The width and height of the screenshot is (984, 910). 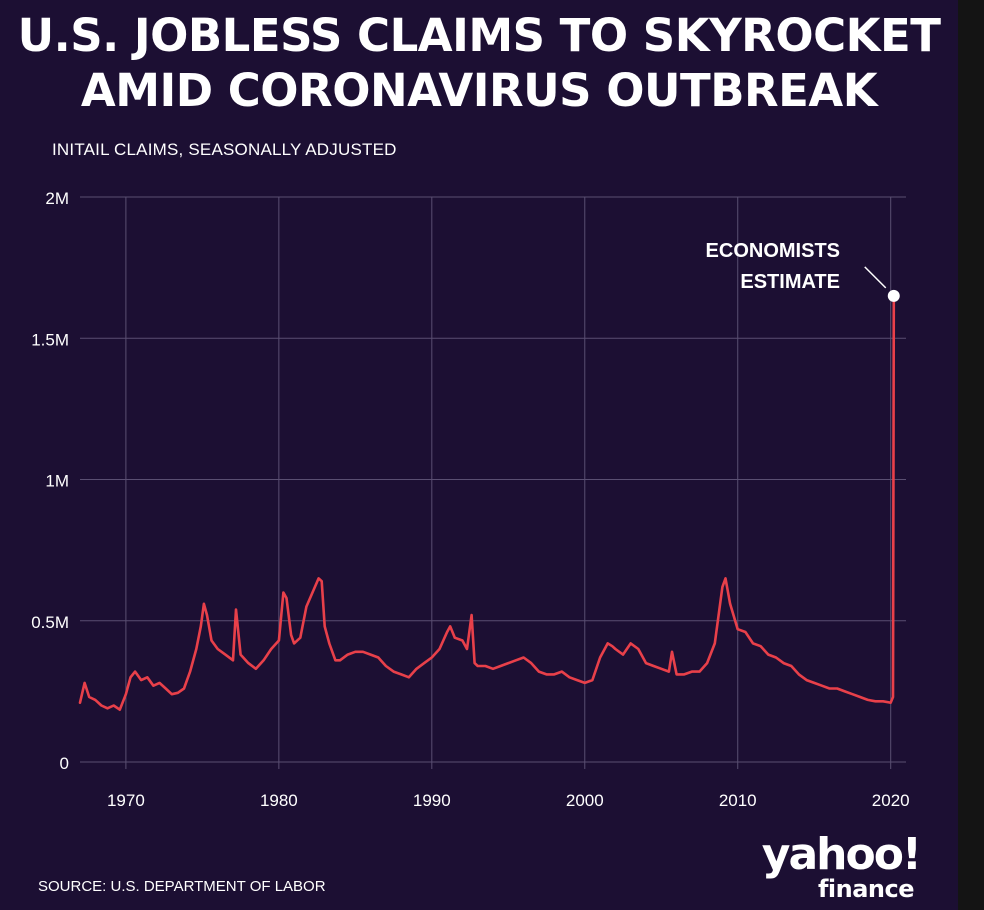 I want to click on x-axis-ticks: 1970 1980 1990 2000 2010 2020, so click(x=508, y=800).